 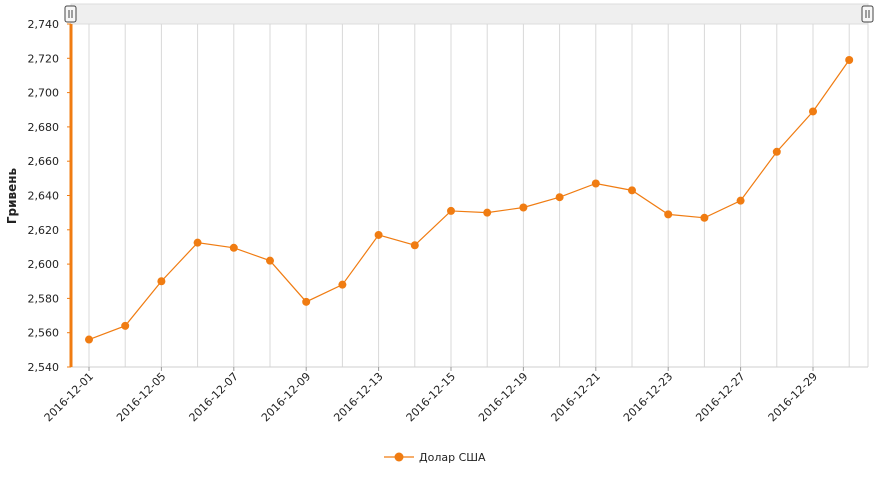 I want to click on y-tick-label: 2,720, so click(x=44, y=58).